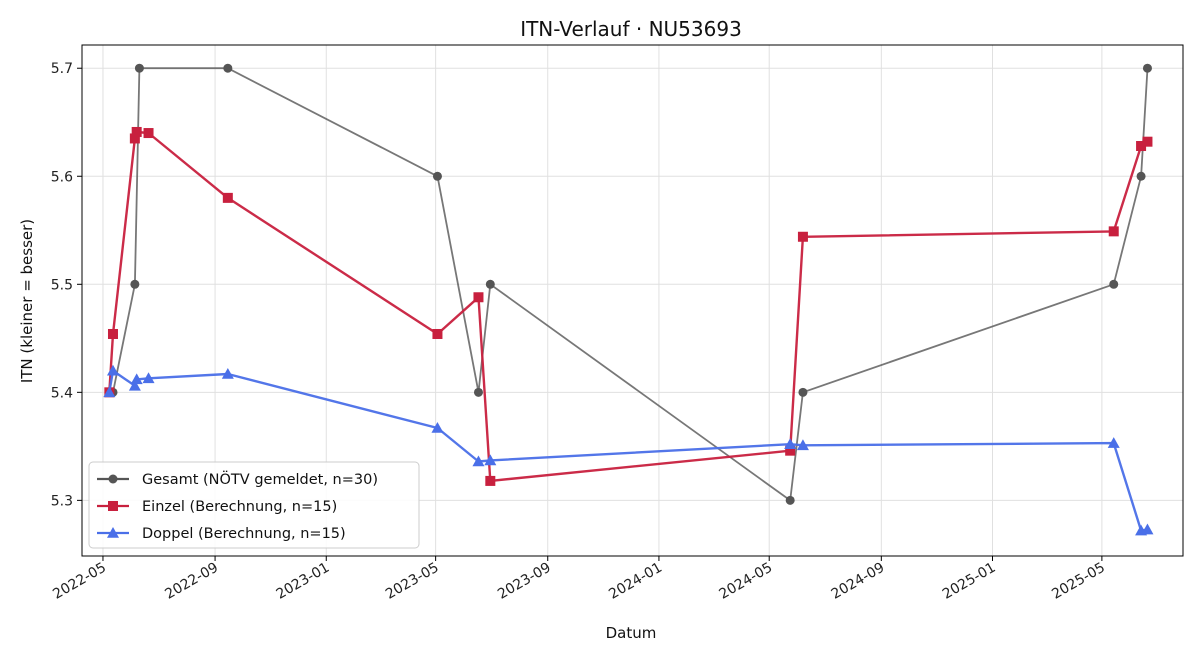  Describe the element at coordinates (260, 479) in the screenshot. I see `legend-label: Gesamt (NÖTV gemeldet, n=30)` at that location.